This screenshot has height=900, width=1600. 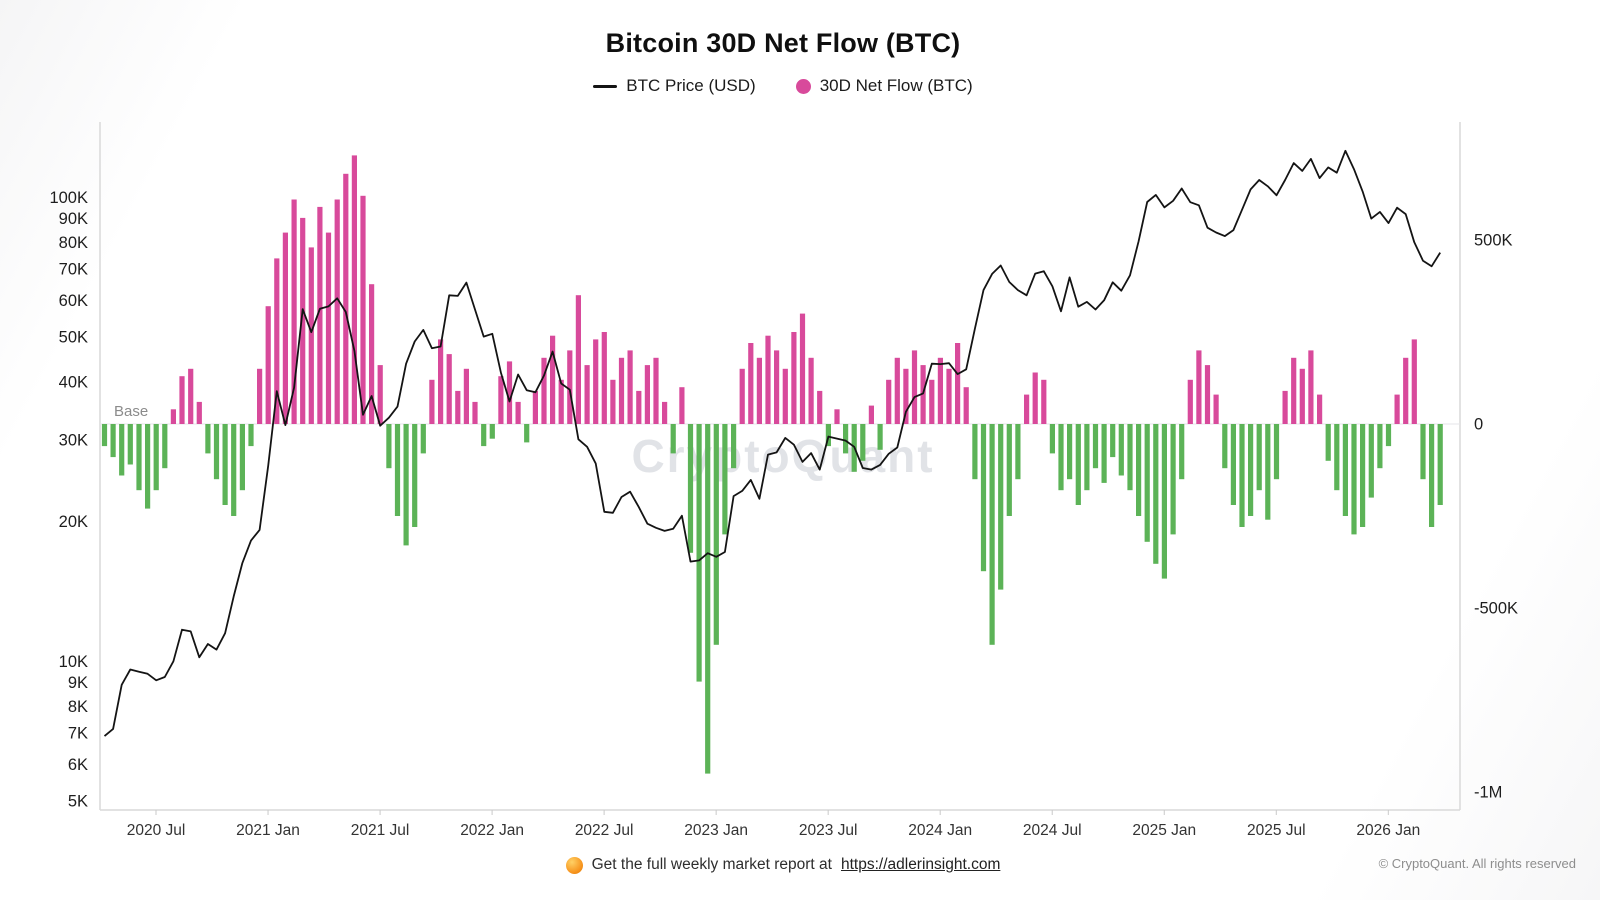 What do you see at coordinates (940, 830) in the screenshot?
I see `x-axis-label: 2024 Jan` at bounding box center [940, 830].